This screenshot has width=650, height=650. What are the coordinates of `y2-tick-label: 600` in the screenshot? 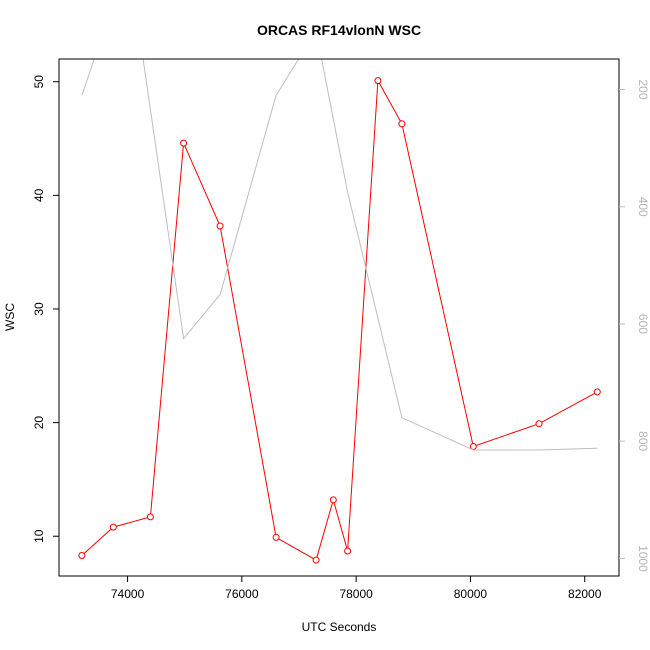 It's located at (643, 324).